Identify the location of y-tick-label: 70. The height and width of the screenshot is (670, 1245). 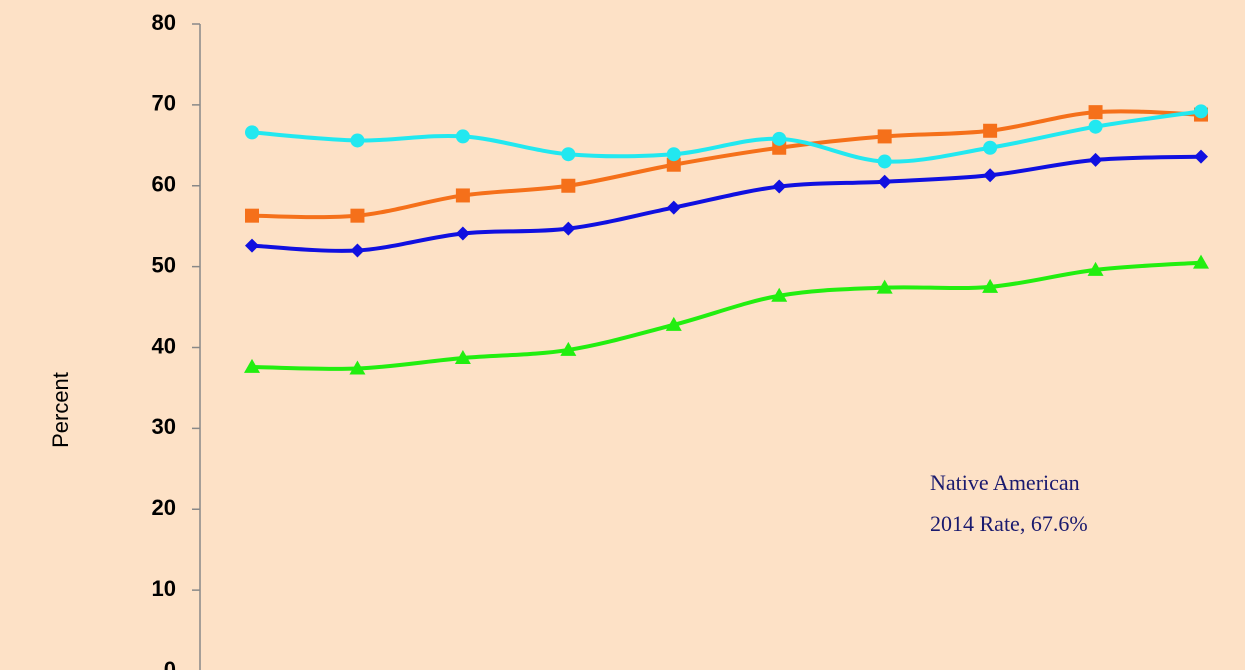
(164, 103).